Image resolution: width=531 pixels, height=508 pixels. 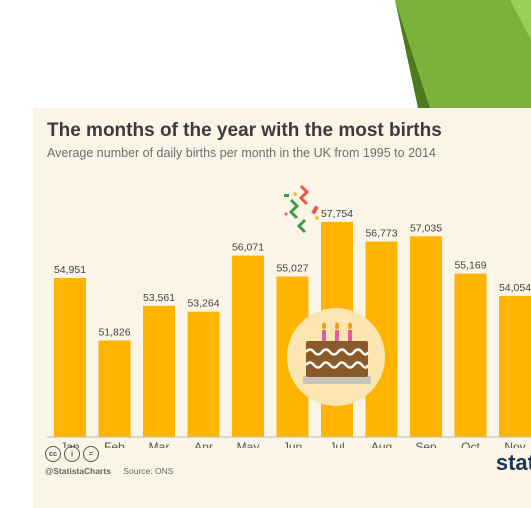 I want to click on data-label-feb: 51,826, so click(x=114, y=332).